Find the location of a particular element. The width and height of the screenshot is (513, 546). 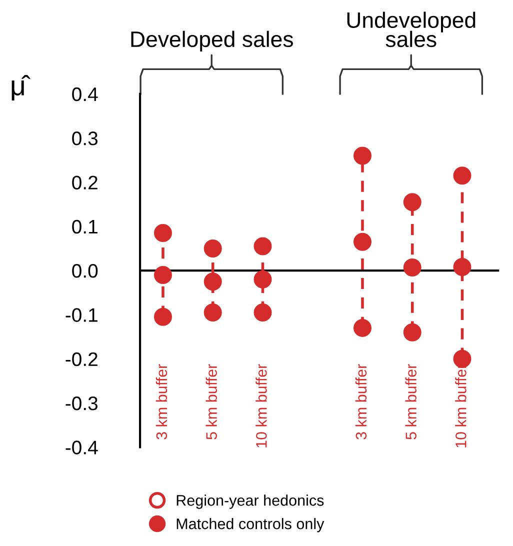

text: Developed sales is located at coordinates (212, 41).